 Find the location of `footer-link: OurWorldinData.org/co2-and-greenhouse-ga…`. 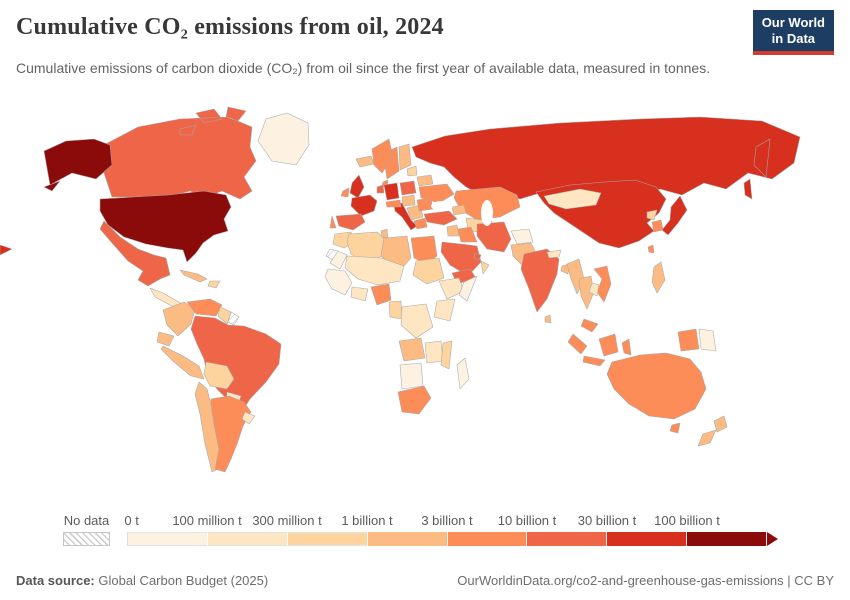

footer-link: OurWorldinData.org/co2-and-greenhouse-ga… is located at coordinates (645, 580).